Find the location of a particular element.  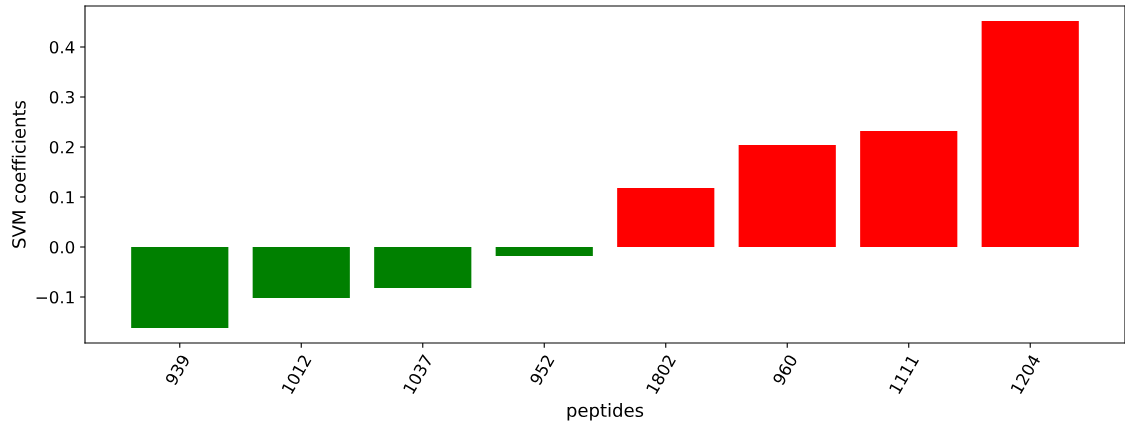

y-axis-title: SVM coefficients is located at coordinates (18, 174).